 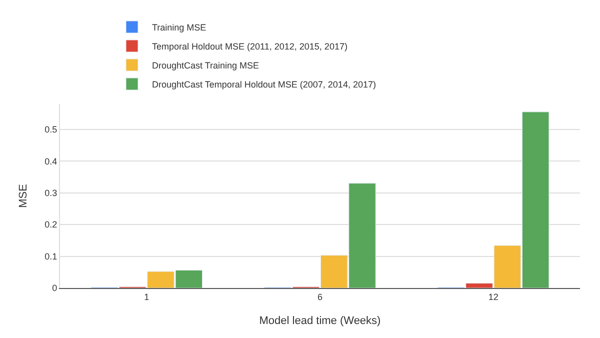 What do you see at coordinates (264, 84) in the screenshot?
I see `legend-label: DroughtCast Temporal Holdout MSE (2007, 2014, 2017)` at bounding box center [264, 84].